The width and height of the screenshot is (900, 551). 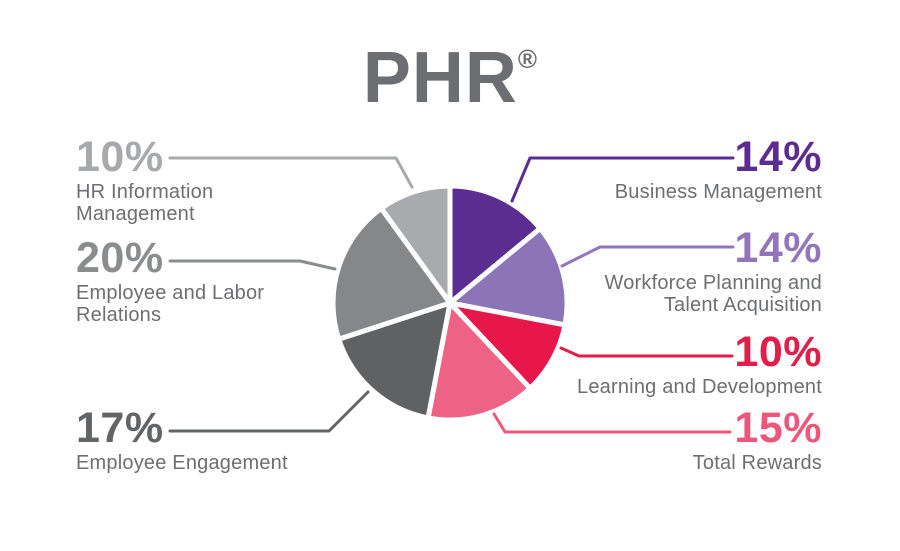 I want to click on callout-total-rewards: 15% Total Rewards, so click(x=757, y=439).